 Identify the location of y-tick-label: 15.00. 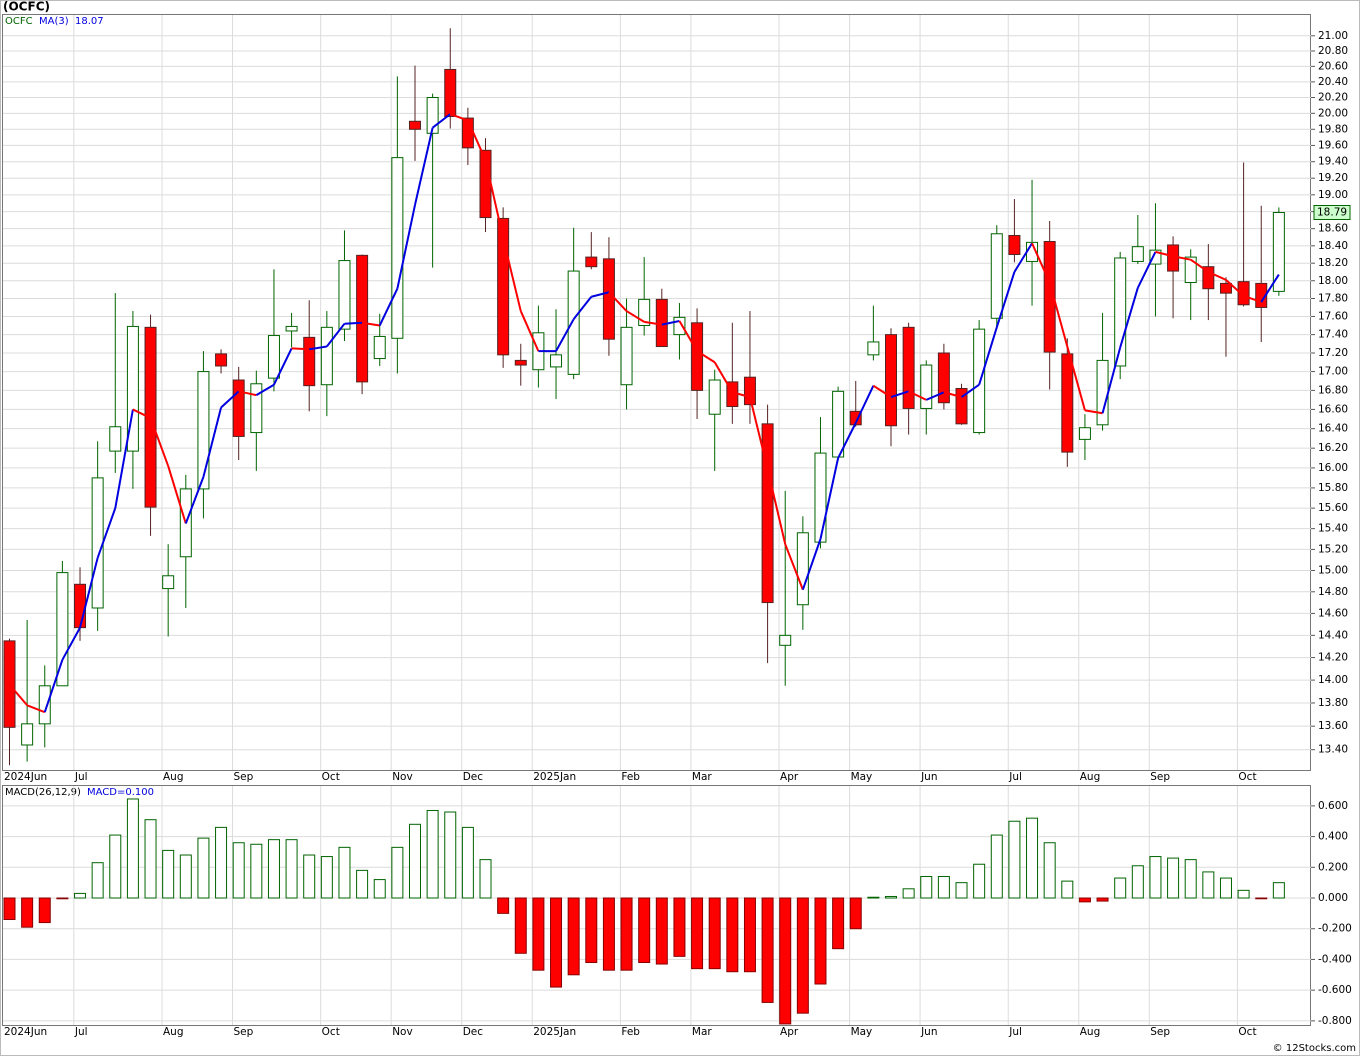
(1333, 570).